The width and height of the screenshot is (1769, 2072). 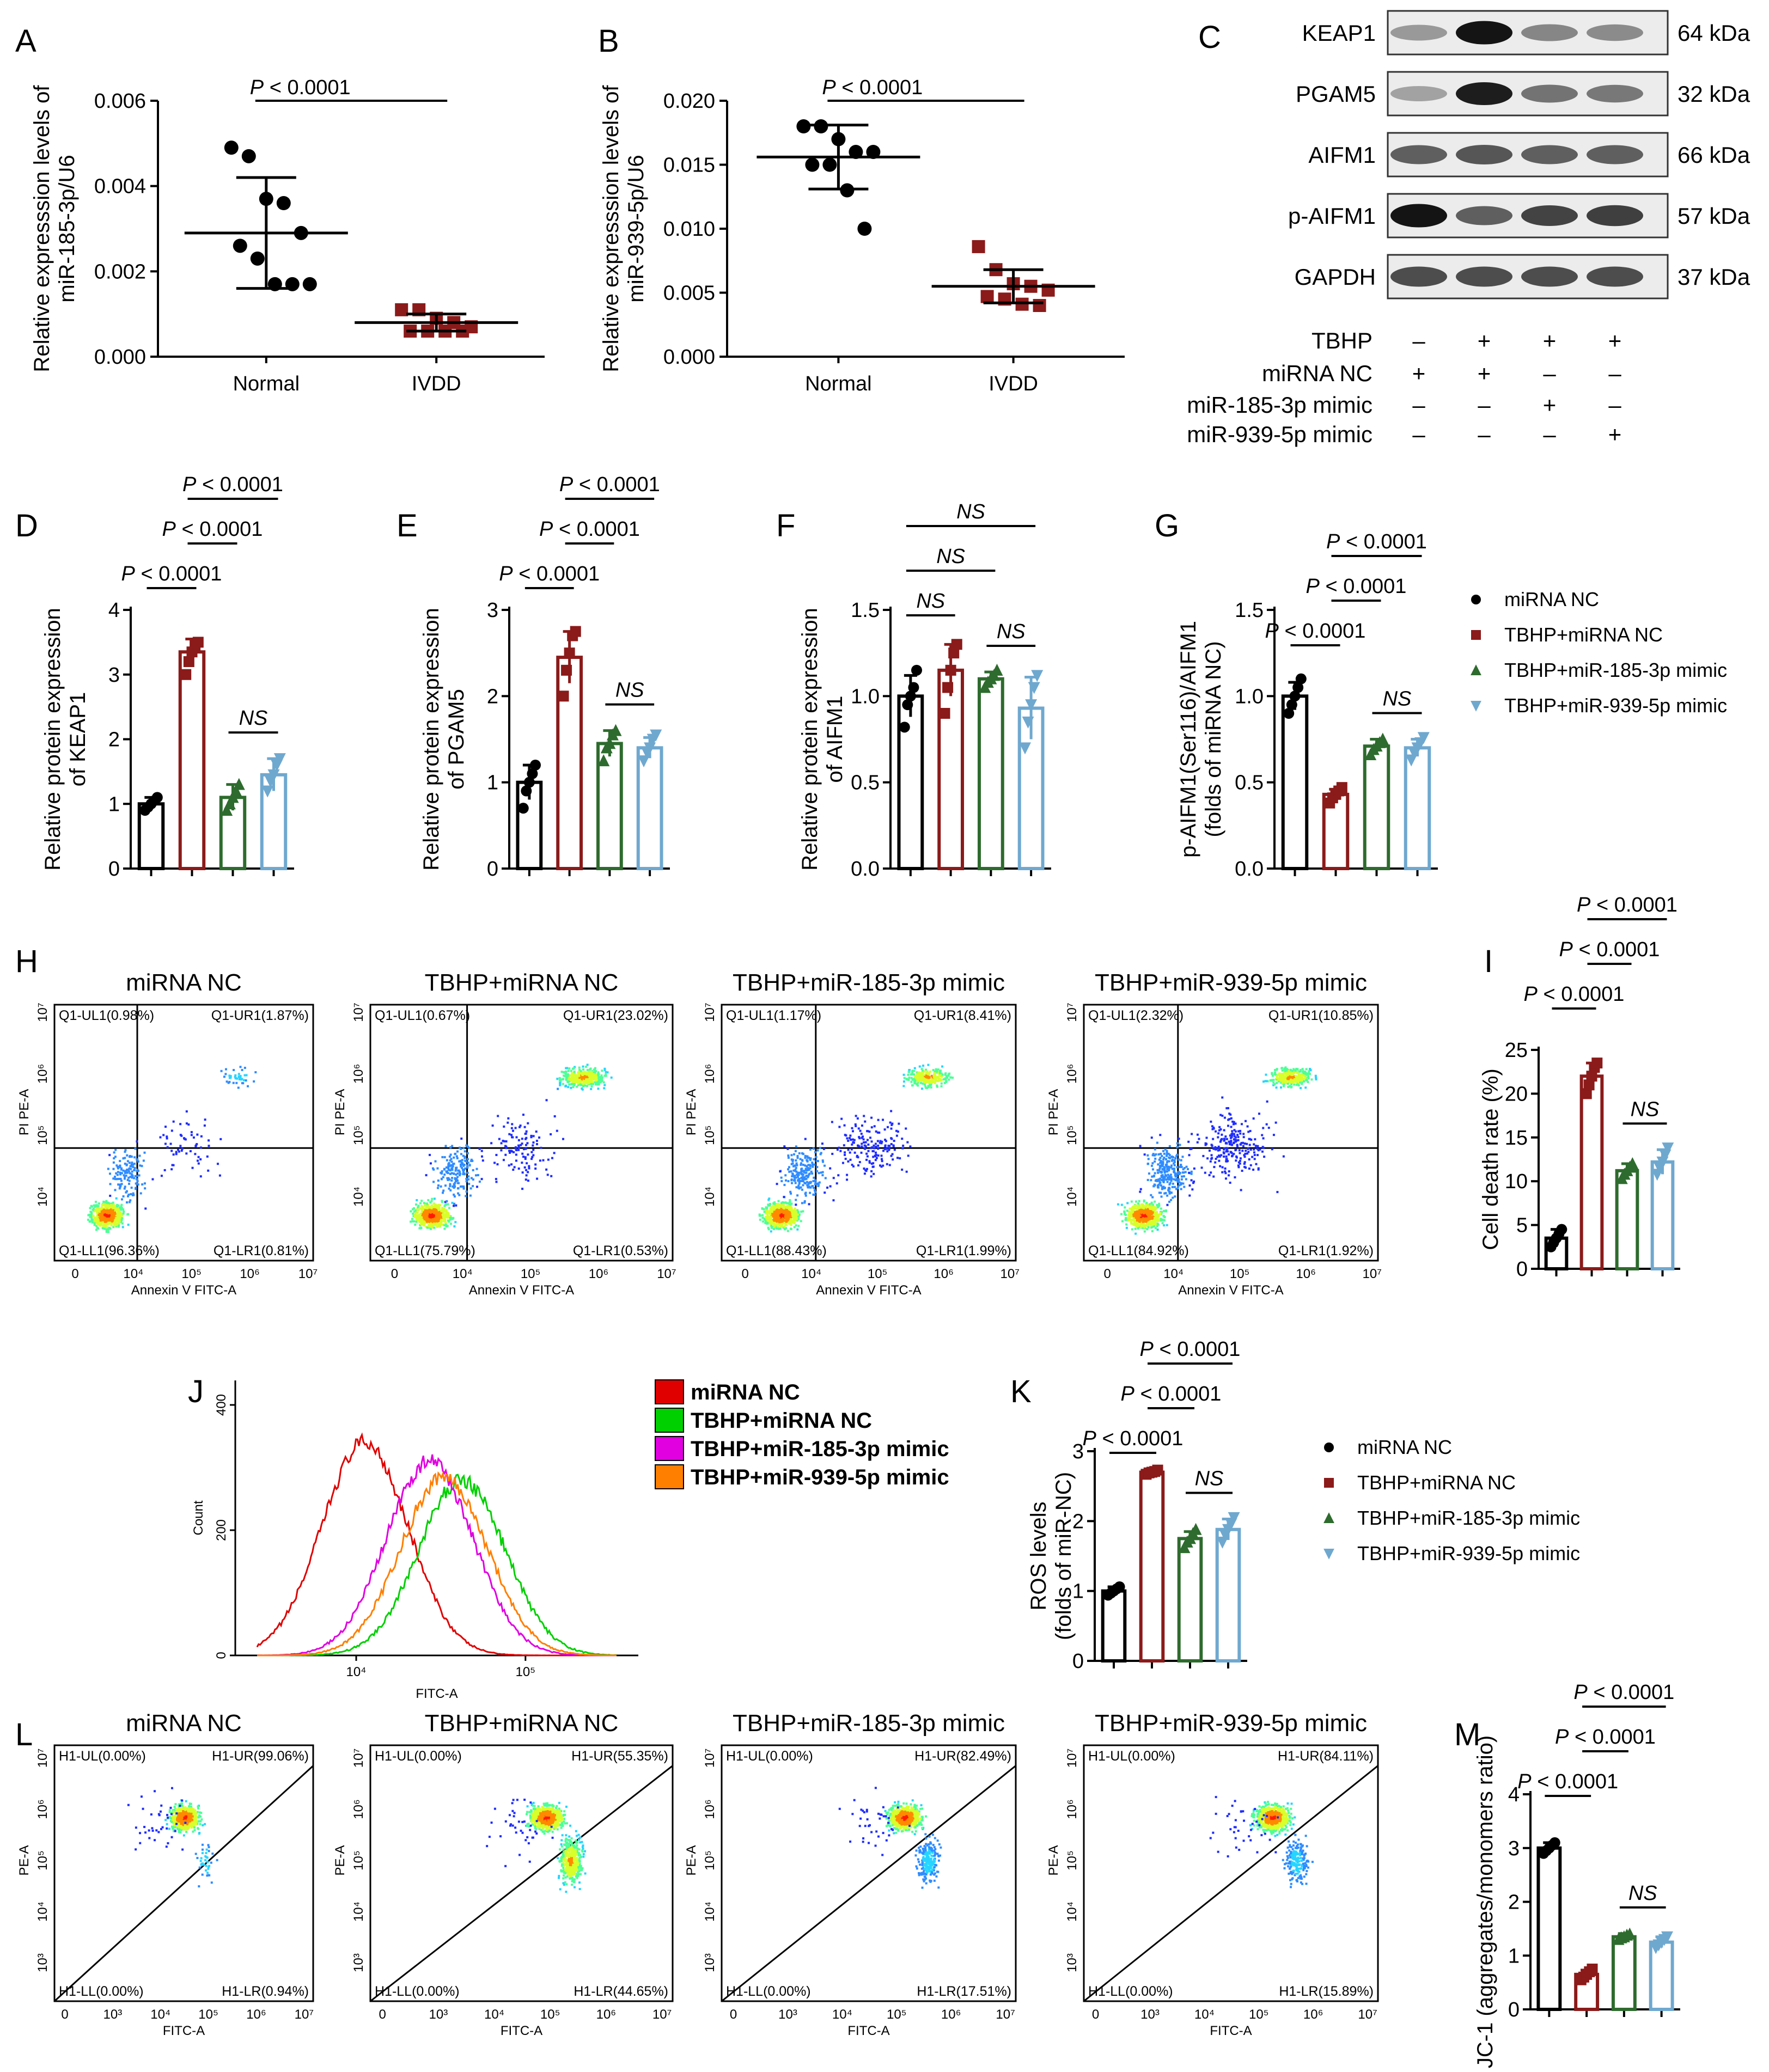 What do you see at coordinates (422, 1015) in the screenshot?
I see `quadrant-ul: Q1-UL1(0.67%)` at bounding box center [422, 1015].